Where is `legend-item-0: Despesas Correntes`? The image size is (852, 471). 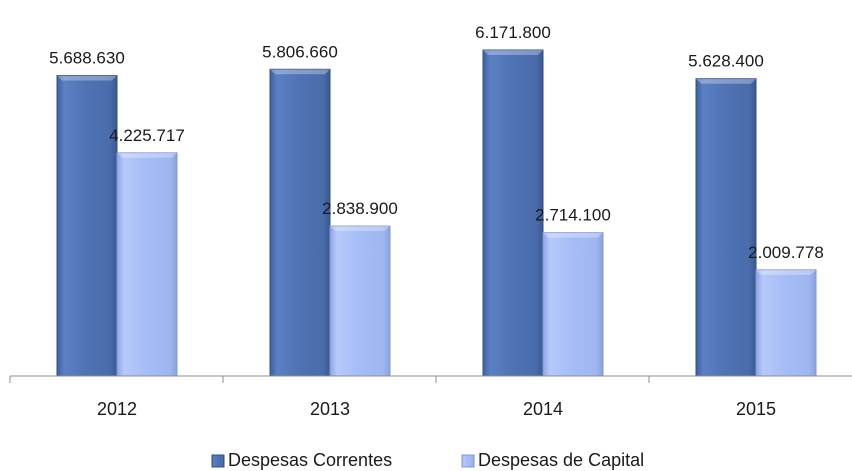 legend-item-0: Despesas Correntes is located at coordinates (301, 460).